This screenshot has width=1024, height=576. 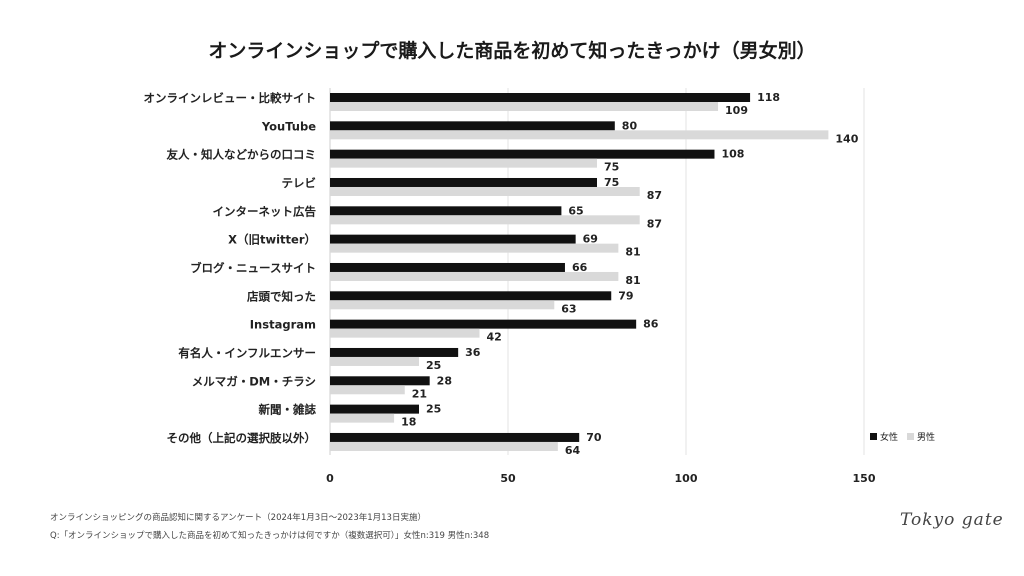 What do you see at coordinates (594, 437) in the screenshot?
I see `data-label-female: 70` at bounding box center [594, 437].